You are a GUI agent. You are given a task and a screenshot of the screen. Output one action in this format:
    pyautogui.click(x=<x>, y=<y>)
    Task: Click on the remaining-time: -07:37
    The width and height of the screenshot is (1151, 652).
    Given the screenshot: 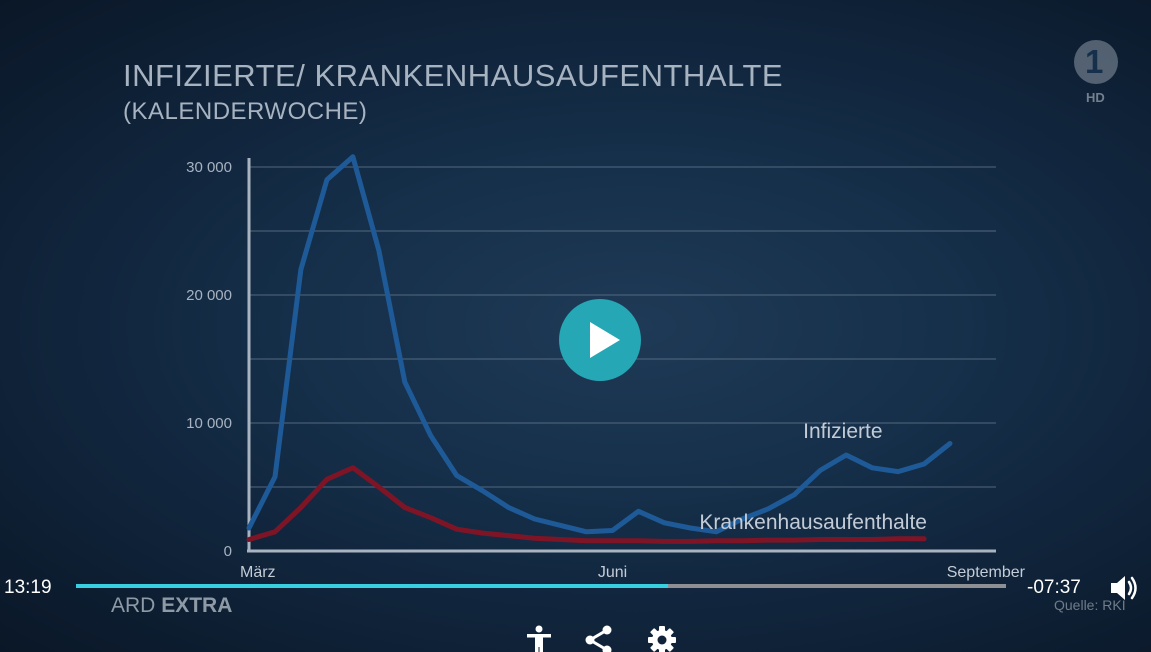 What is the action you would take?
    pyautogui.click(x=1054, y=587)
    